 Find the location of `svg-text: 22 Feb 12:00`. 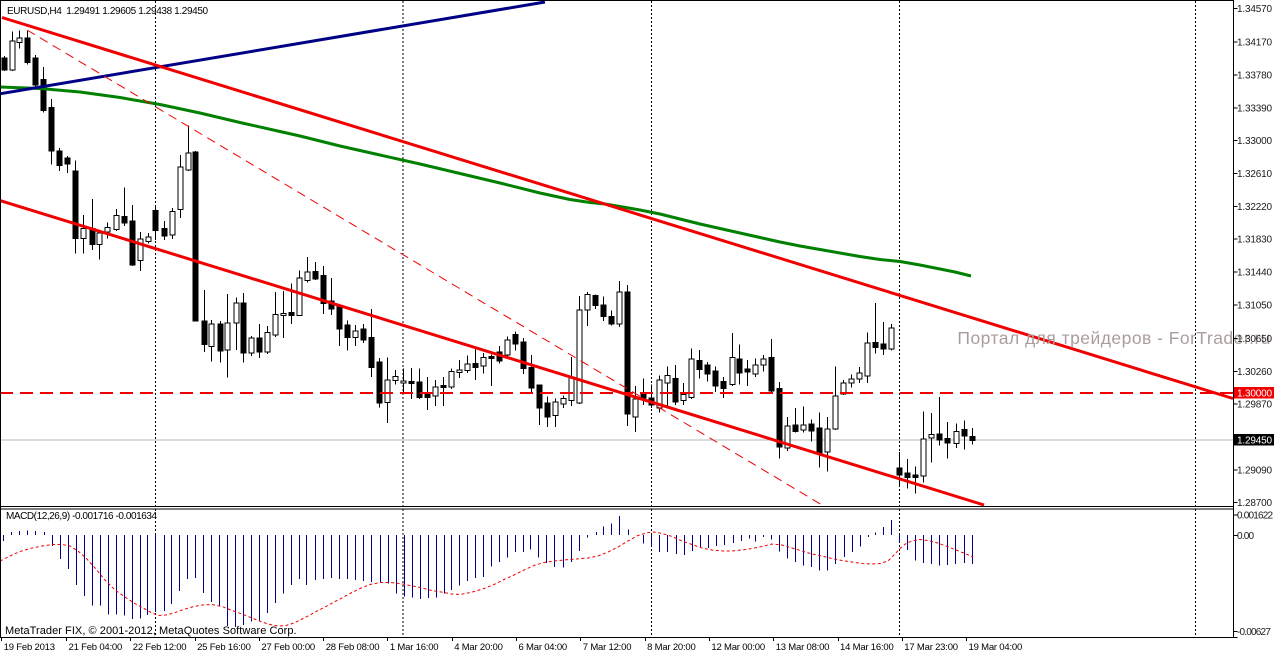

svg-text: 22 Feb 12:00 is located at coordinates (160, 647).